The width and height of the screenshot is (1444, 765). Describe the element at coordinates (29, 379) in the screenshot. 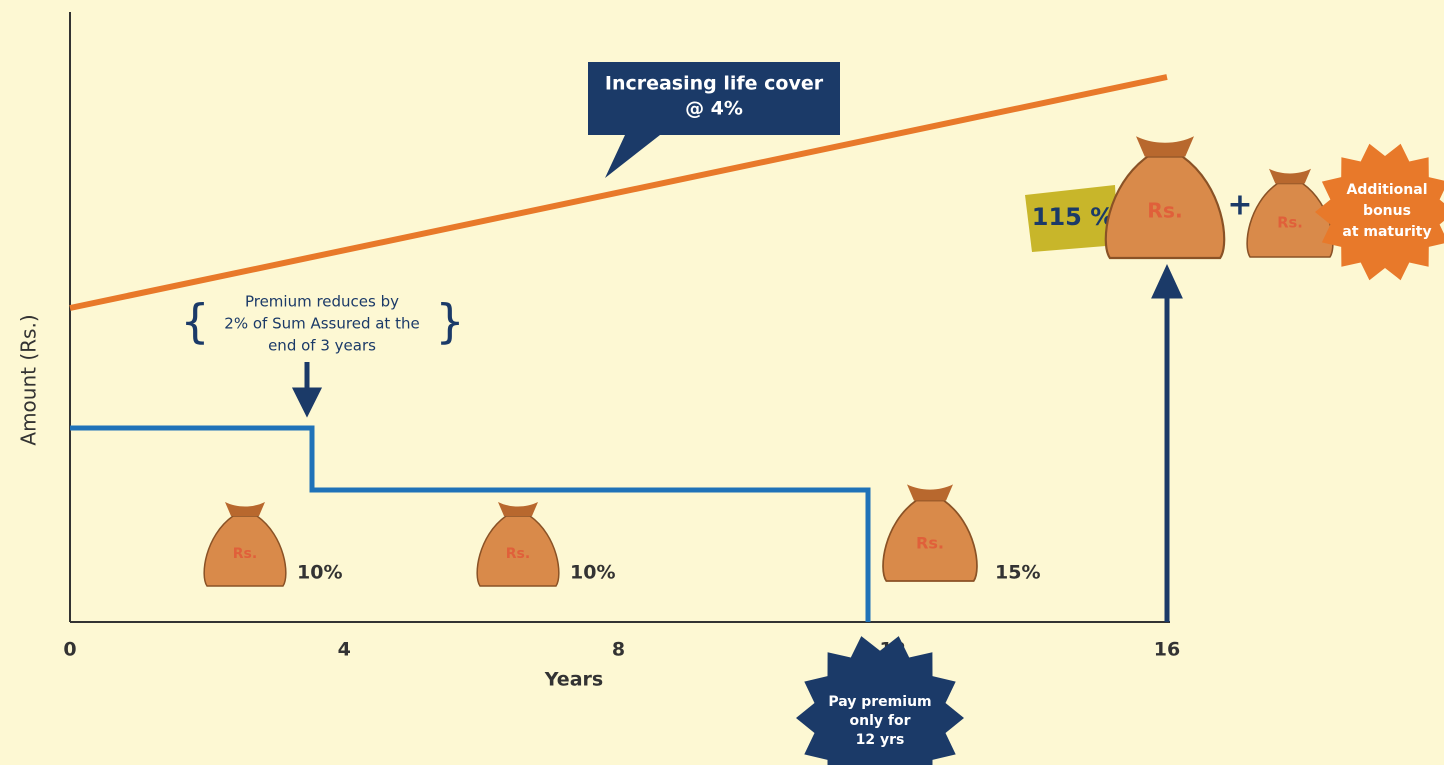

I see `y-axis-label: Amount (Rs.)` at that location.